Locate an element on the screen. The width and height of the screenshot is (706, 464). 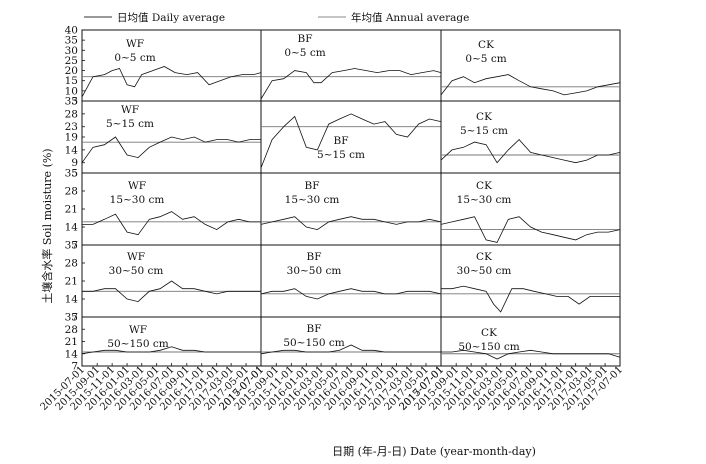
panel-wf-5: WF 50~150 cm is located at coordinates (171, 341).